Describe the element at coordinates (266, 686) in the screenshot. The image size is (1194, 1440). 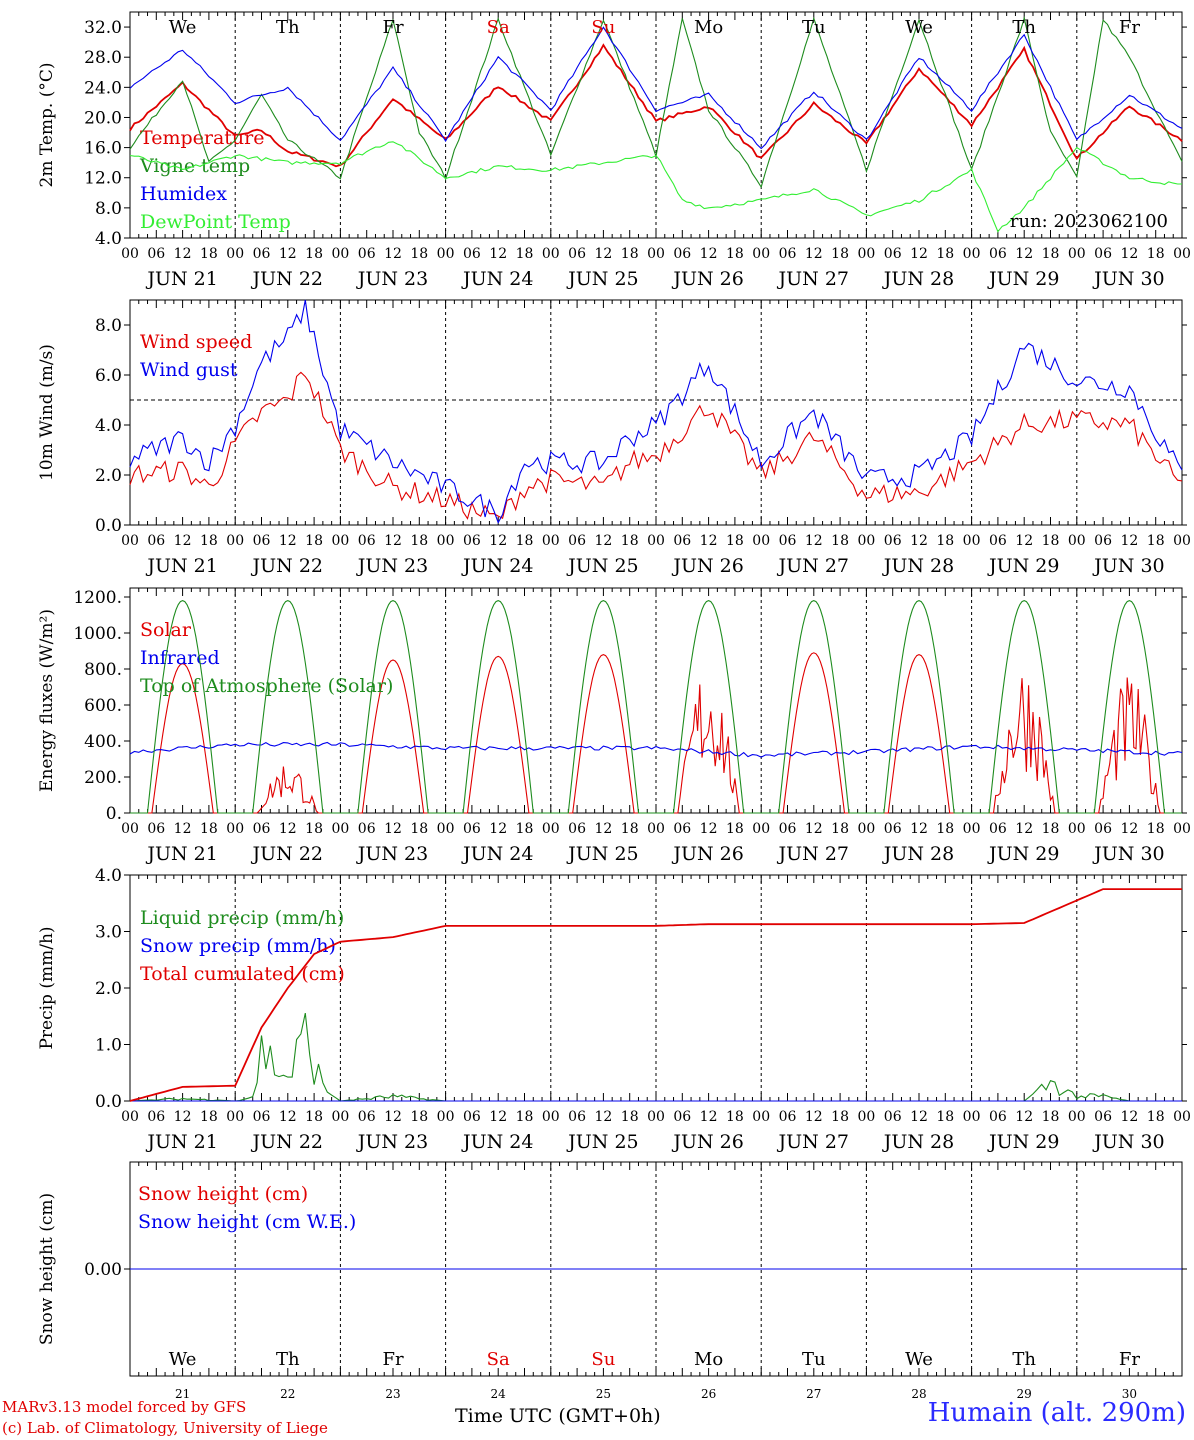
I see `legend-entry: Top of Atmosphere (Solar)` at that location.